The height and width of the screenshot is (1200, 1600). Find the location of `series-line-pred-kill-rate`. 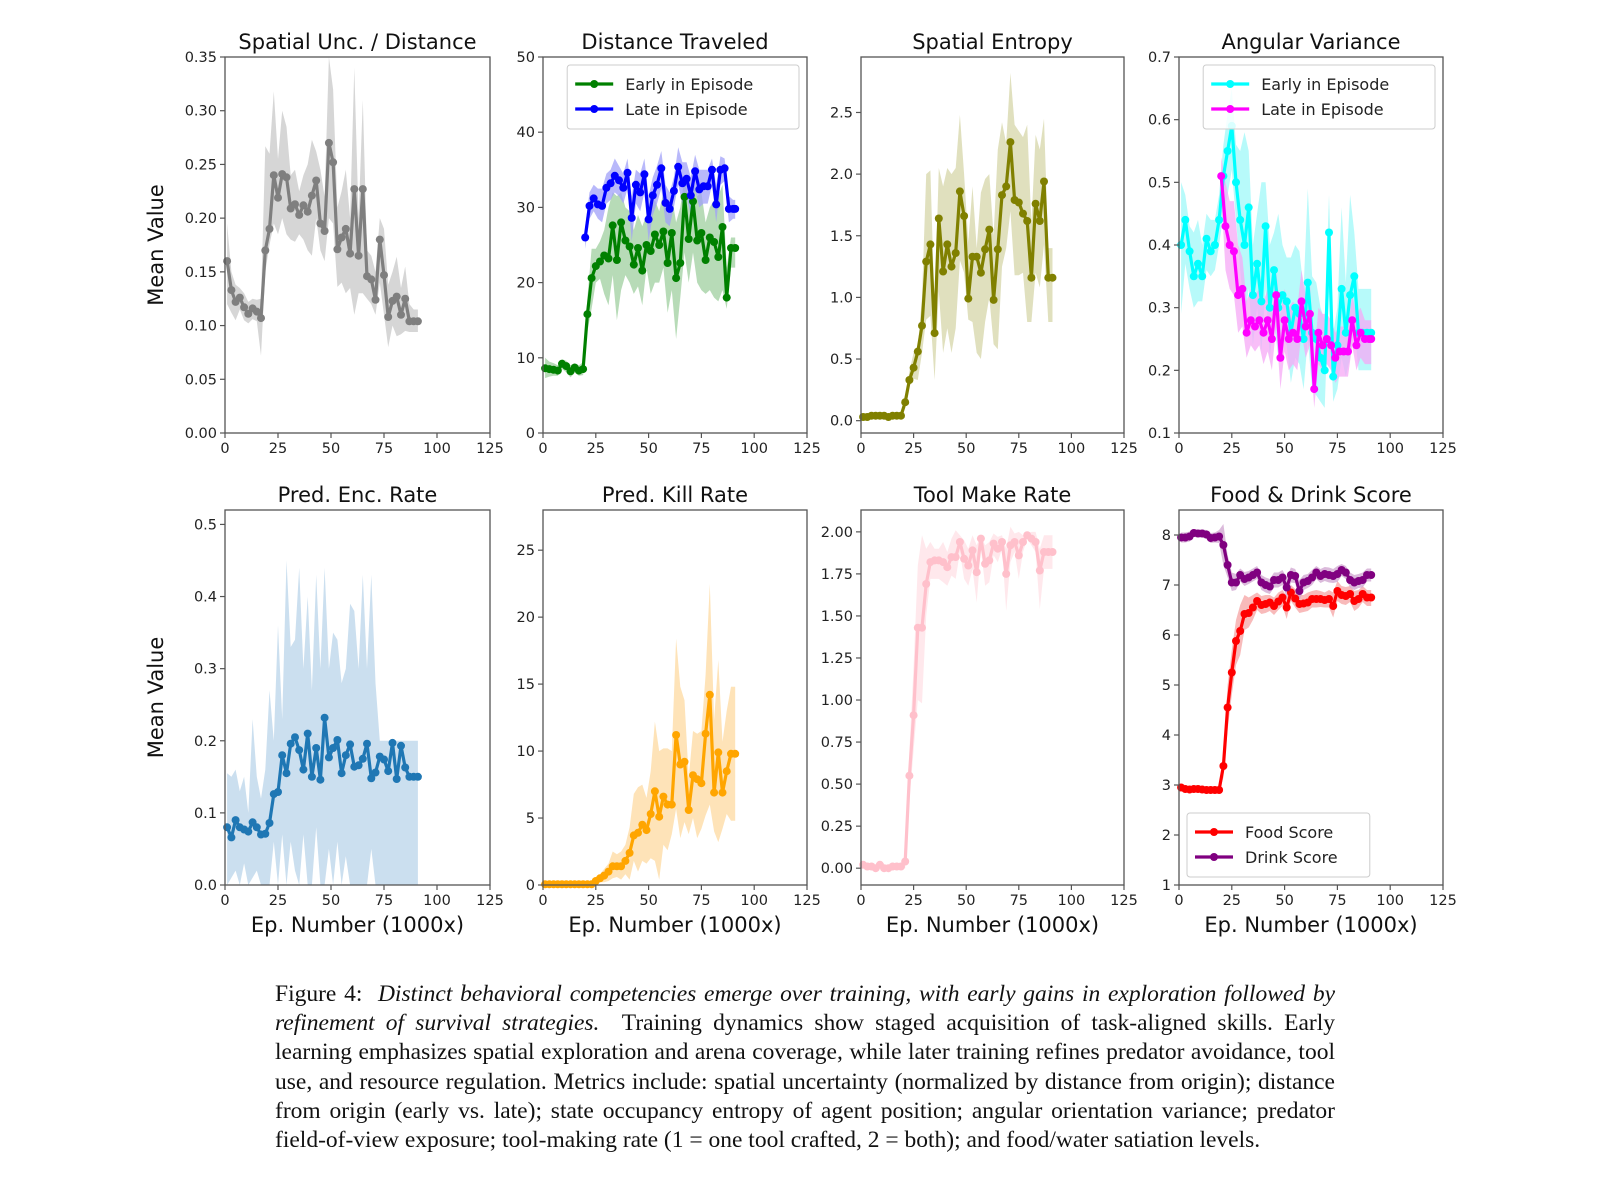

series-line-pred-kill-rate is located at coordinates (640, 789).